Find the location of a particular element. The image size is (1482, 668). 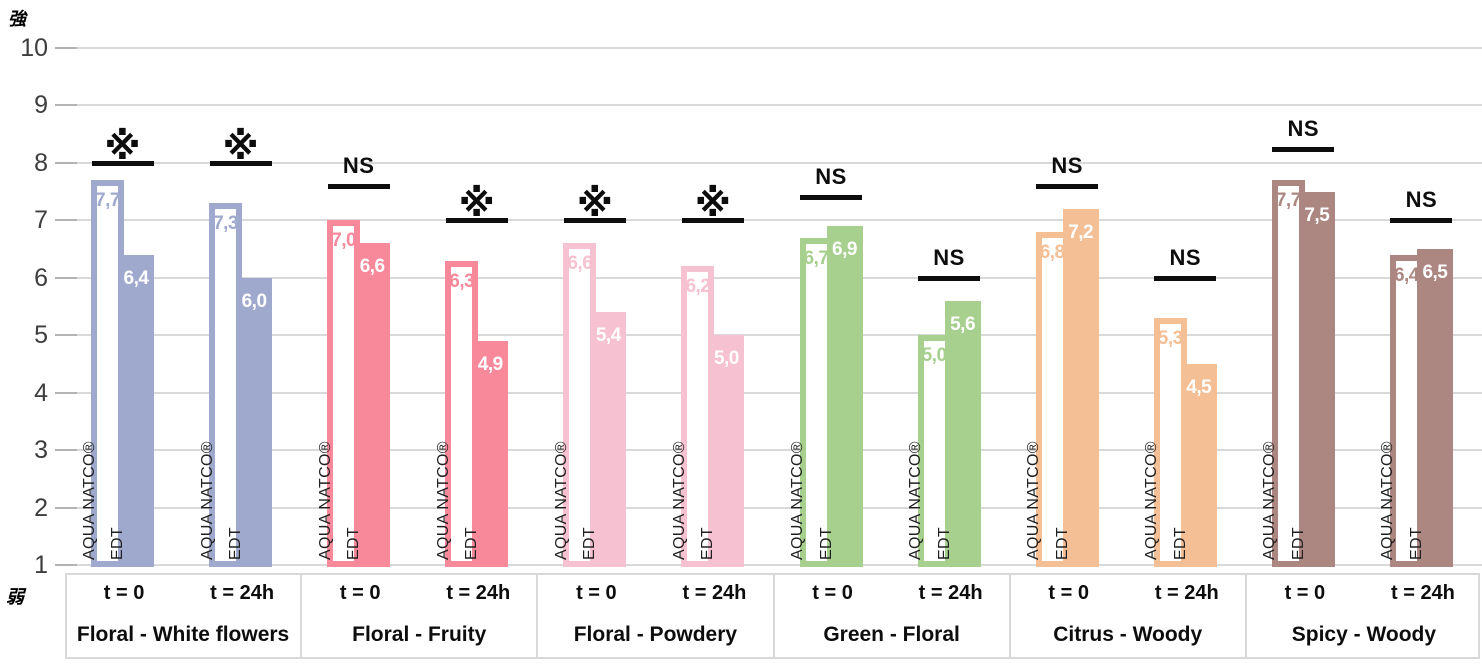

bar-value-label-aqua-natco: 7,0 is located at coordinates (344, 241).